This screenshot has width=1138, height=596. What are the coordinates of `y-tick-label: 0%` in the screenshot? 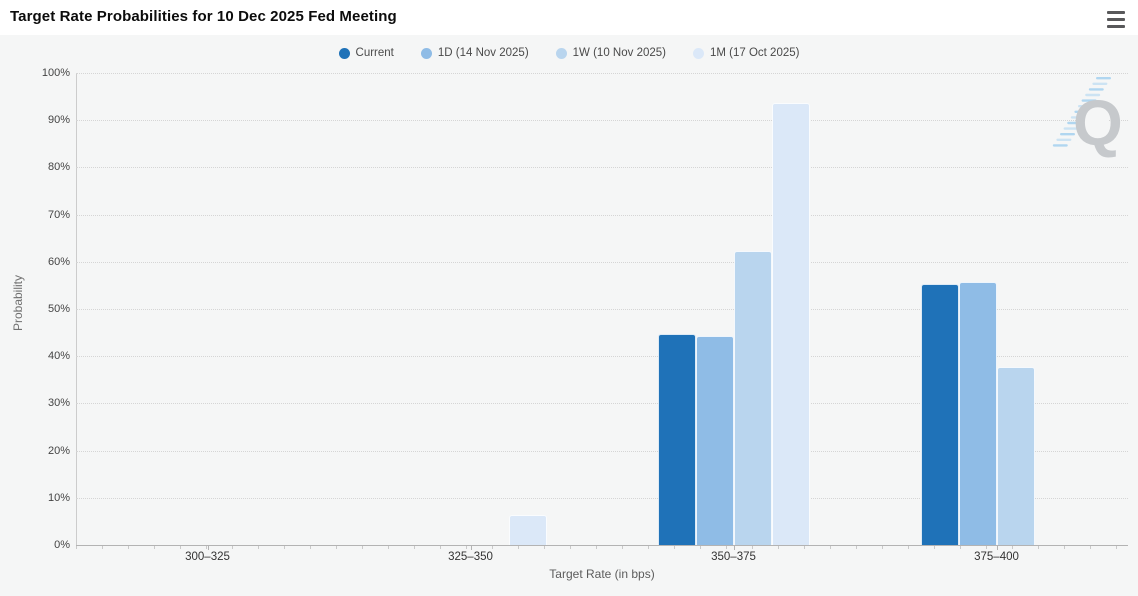 It's located at (62, 545).